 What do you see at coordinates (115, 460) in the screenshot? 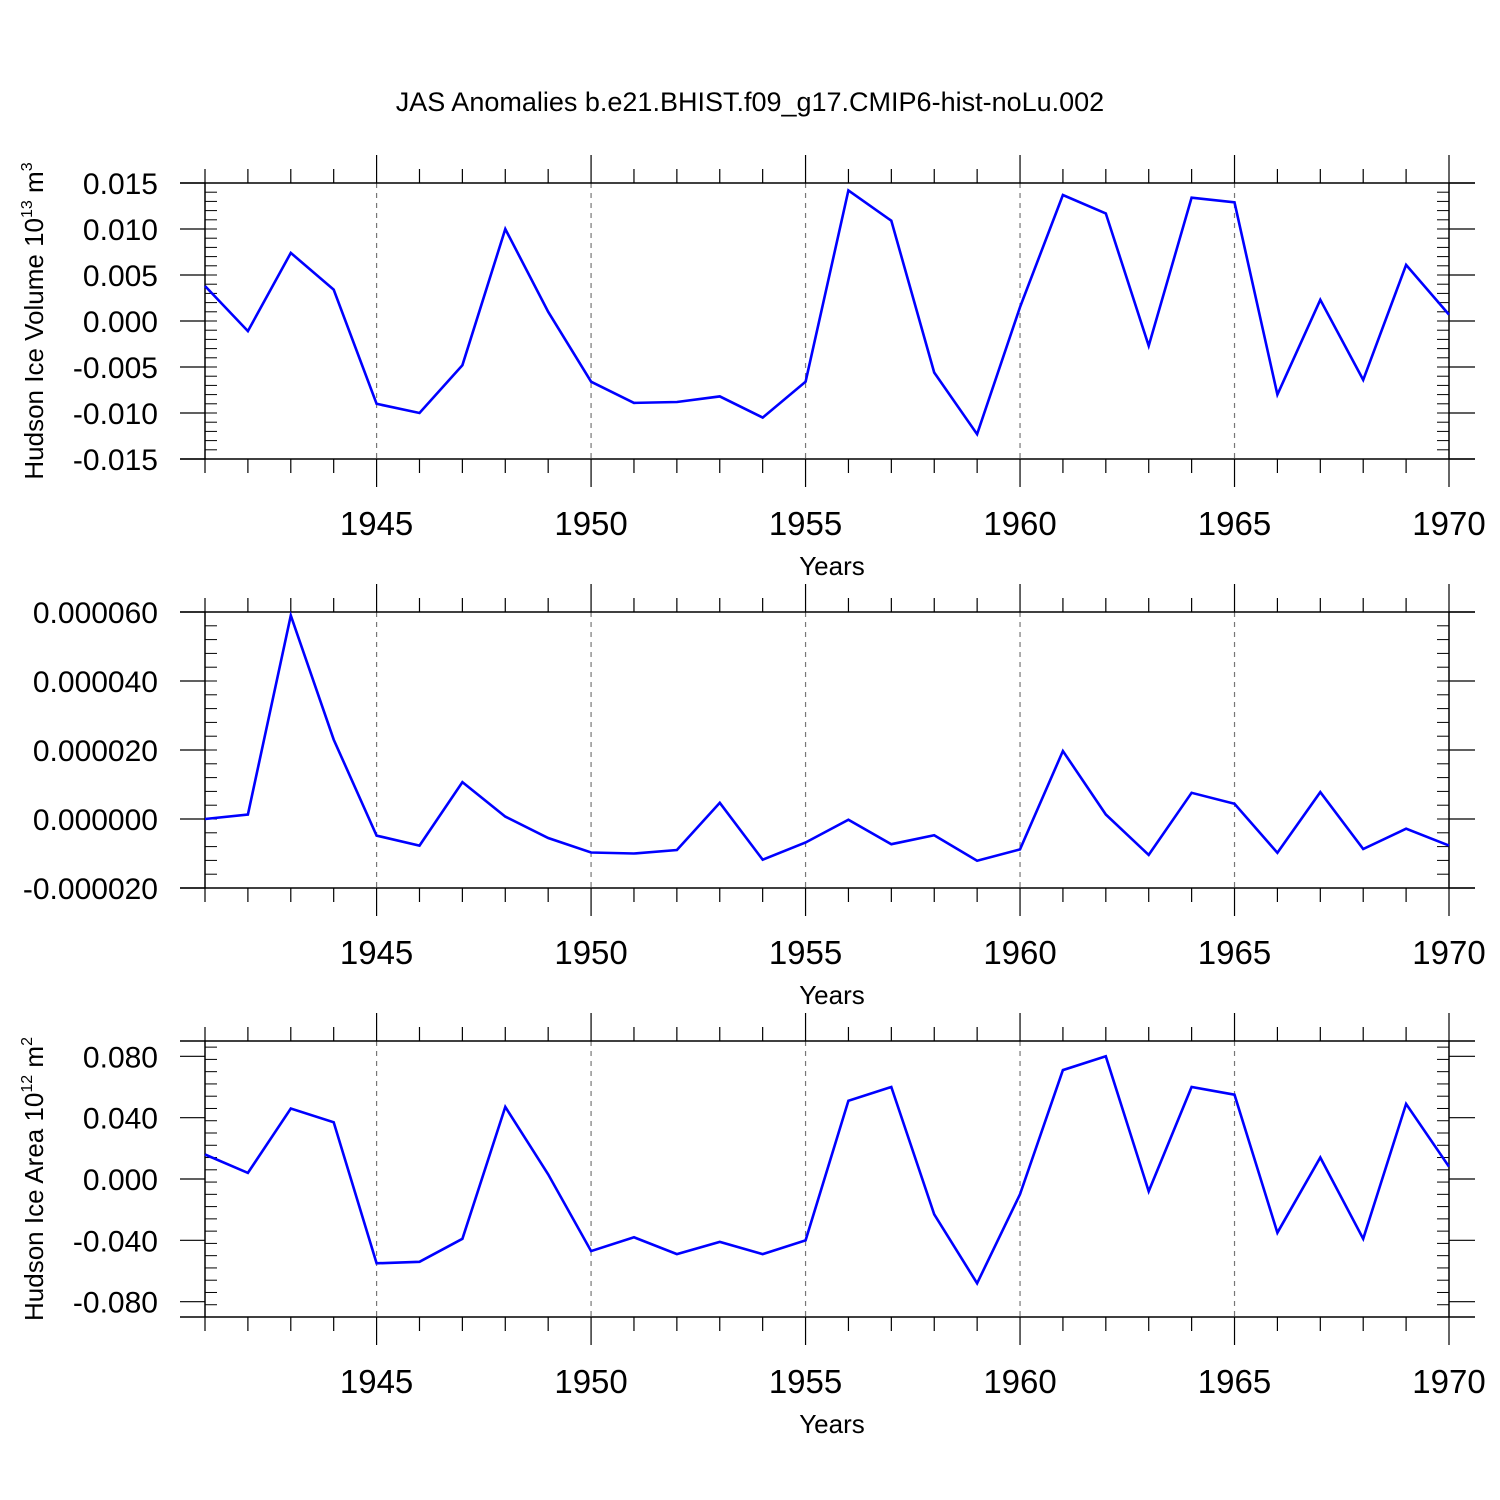
I see `y-tick-label: -0.015` at bounding box center [115, 460].